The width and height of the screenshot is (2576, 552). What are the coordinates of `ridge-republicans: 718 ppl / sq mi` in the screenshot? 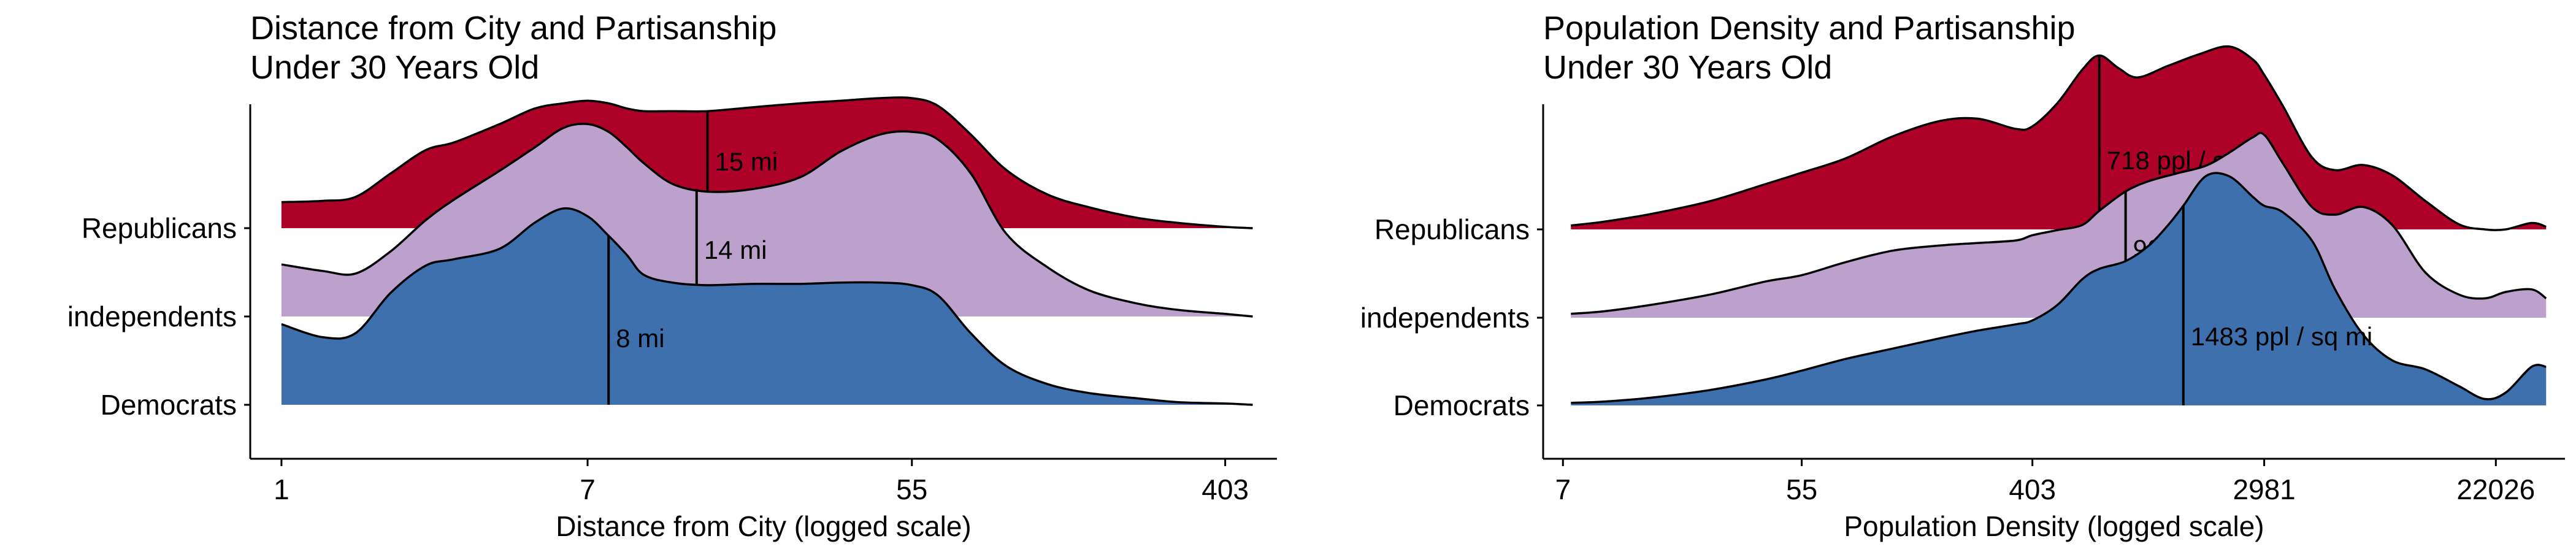 It's located at (2059, 138).